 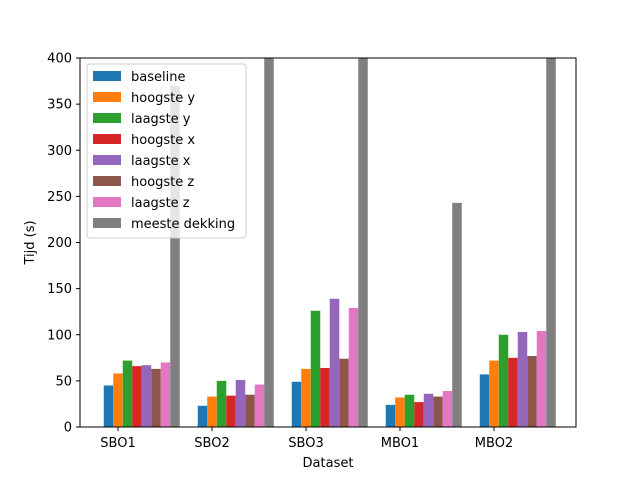 What do you see at coordinates (353, 367) in the screenshot?
I see `bar-sbo3-laagste-z` at bounding box center [353, 367].